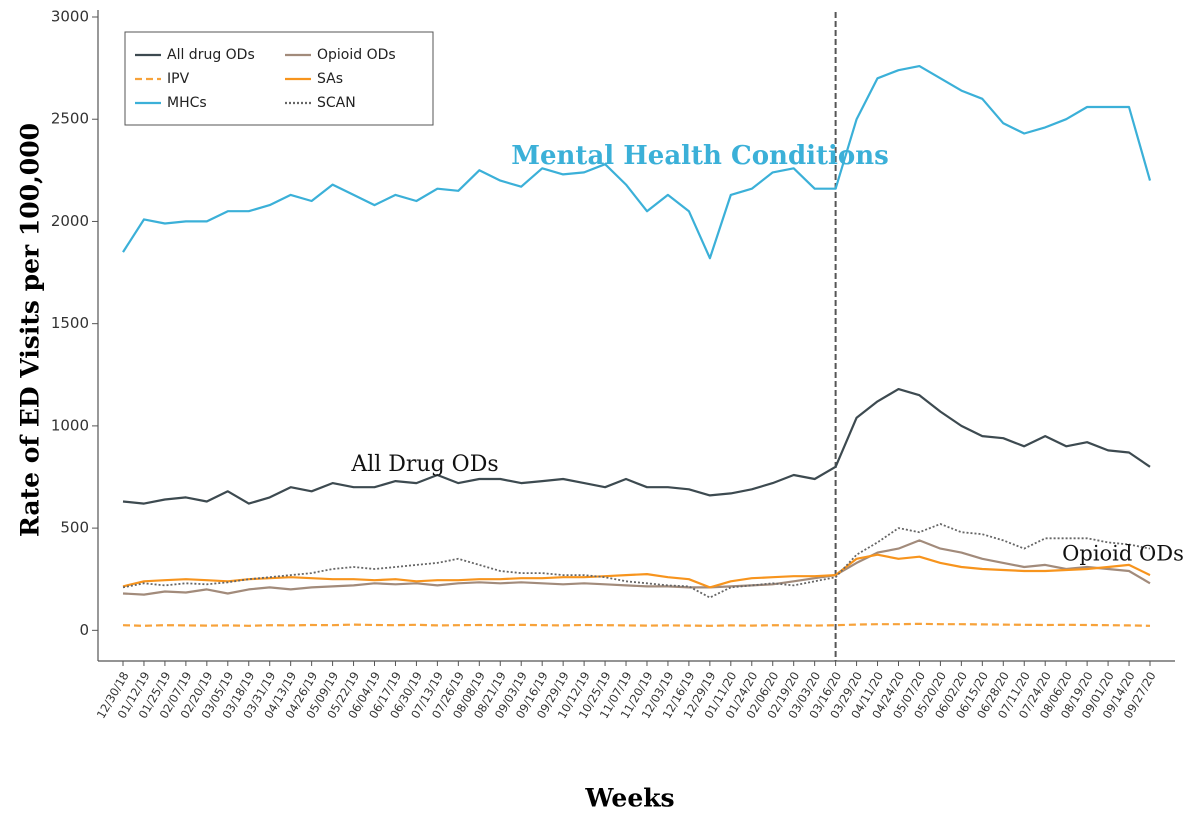 Image resolution: width=1204 pixels, height=815 pixels. Describe the element at coordinates (187, 103) in the screenshot. I see `legend-label: MHCs` at that location.